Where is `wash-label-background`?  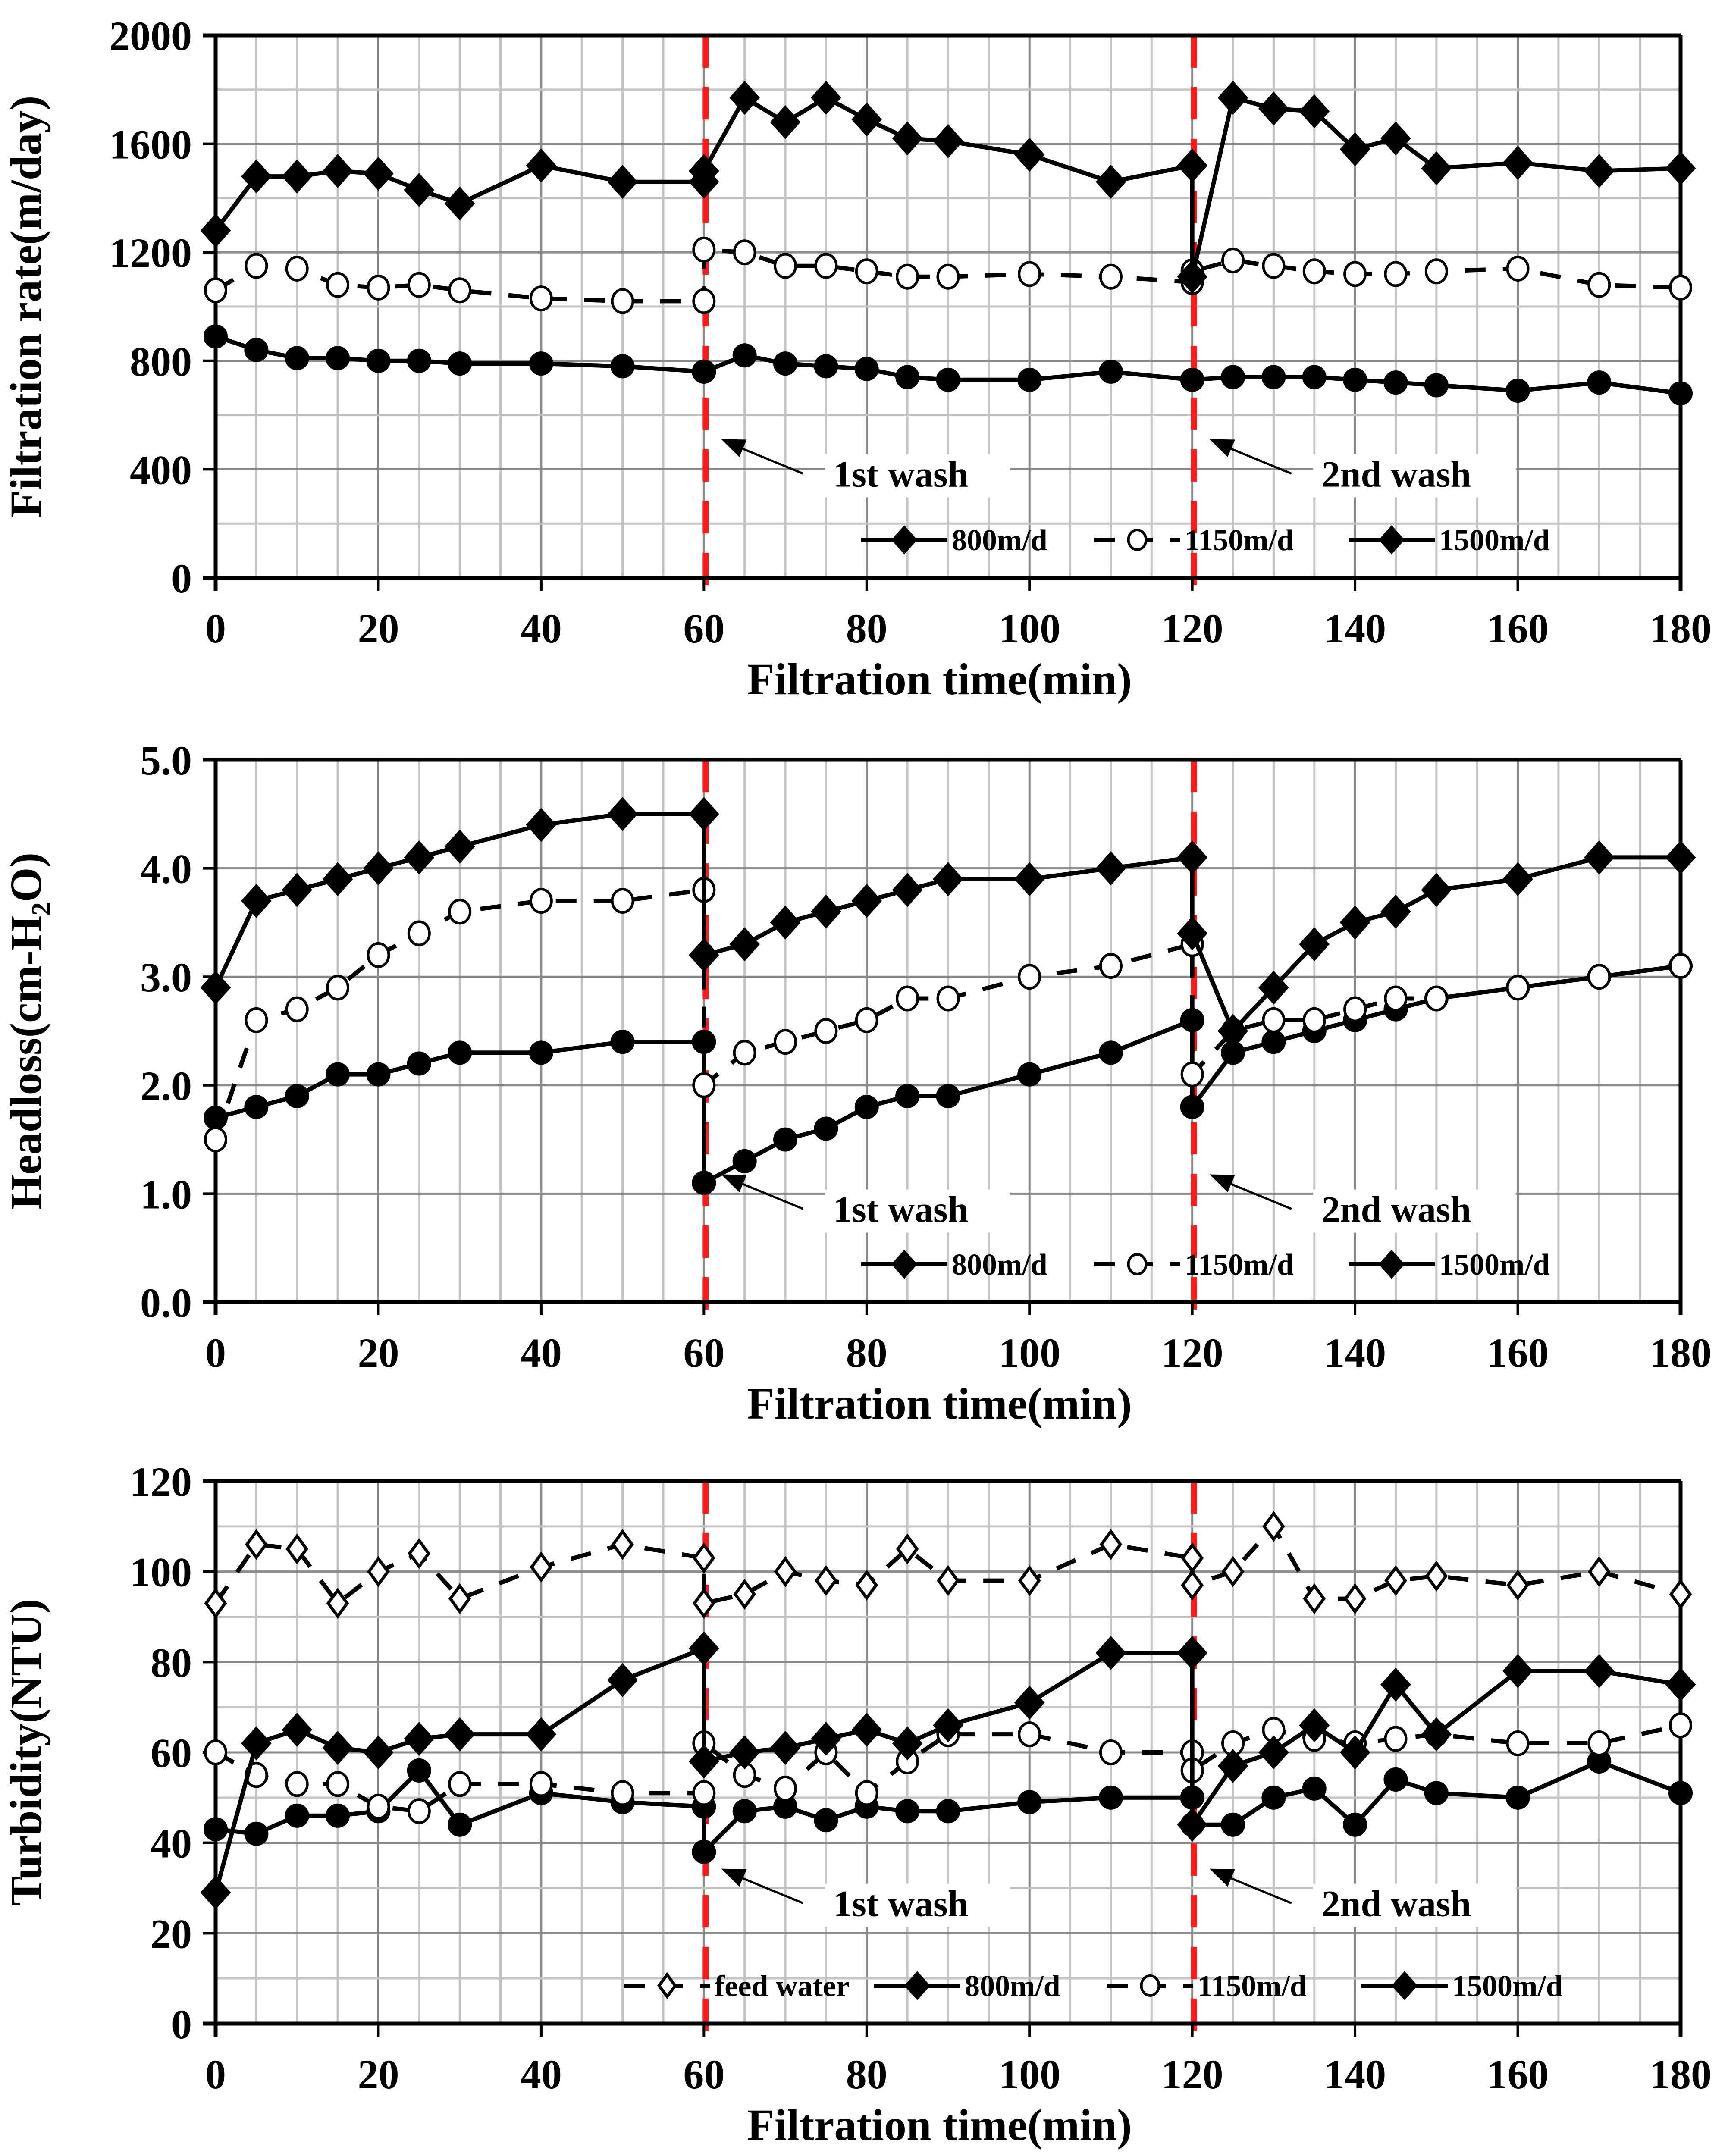 wash-label-background is located at coordinates (918, 1211).